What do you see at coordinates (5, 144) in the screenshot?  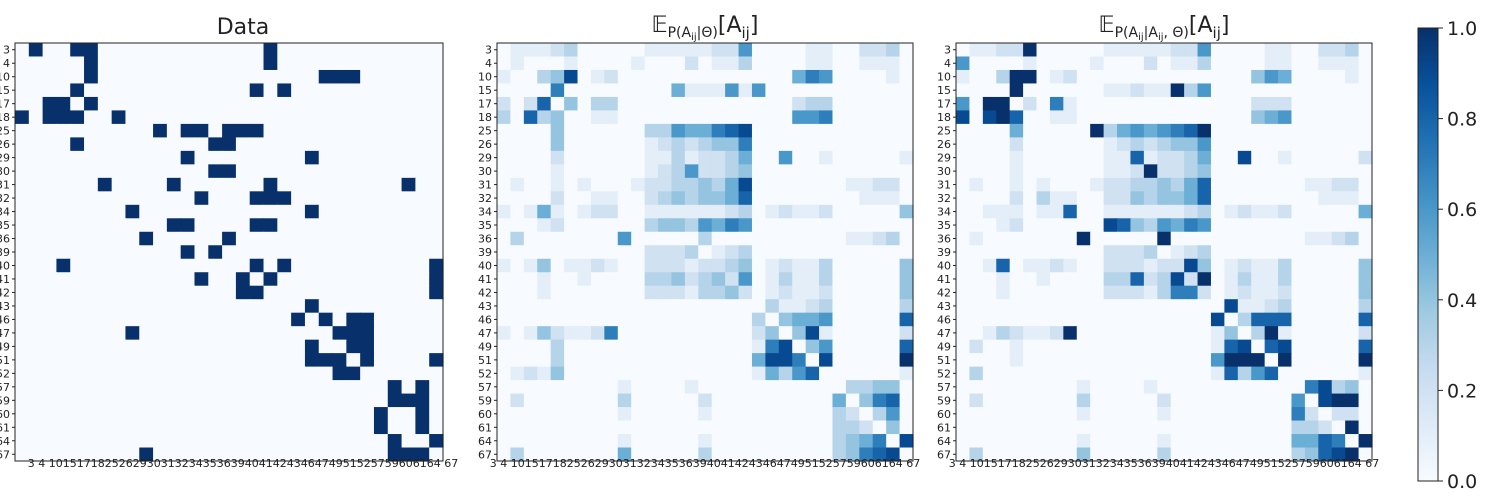 I see `row-tick-label: 26` at bounding box center [5, 144].